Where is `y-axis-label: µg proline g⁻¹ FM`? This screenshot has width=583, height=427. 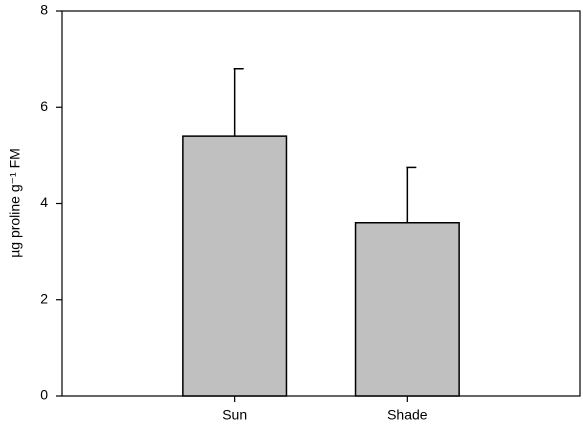 y-axis-label: µg proline g⁻¹ FM is located at coordinates (15, 203).